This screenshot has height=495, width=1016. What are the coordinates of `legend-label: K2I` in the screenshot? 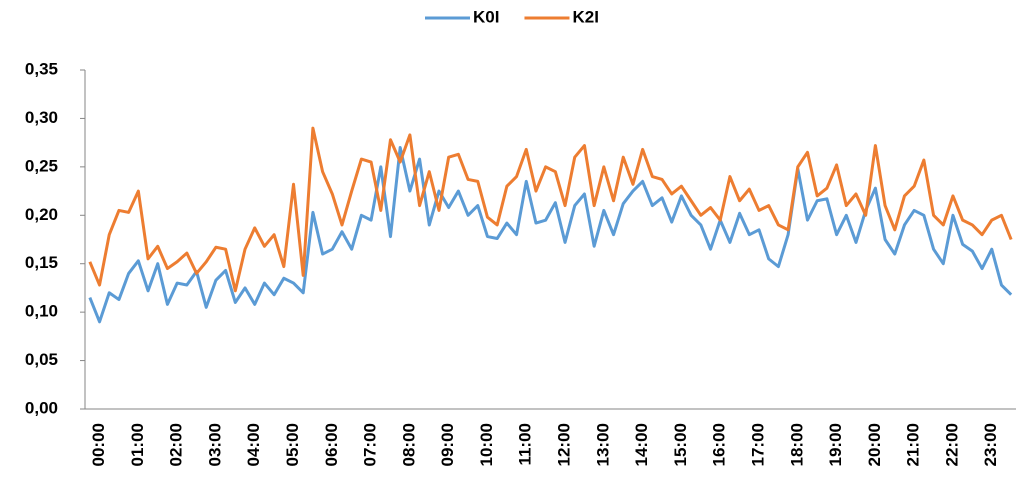 It's located at (585, 16).